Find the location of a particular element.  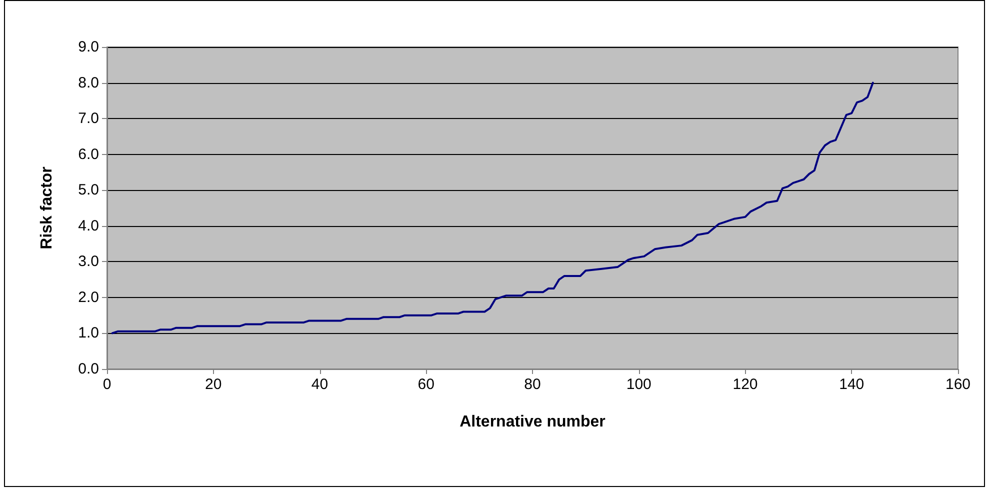

y-axis-title: Risk factor is located at coordinates (47, 208).